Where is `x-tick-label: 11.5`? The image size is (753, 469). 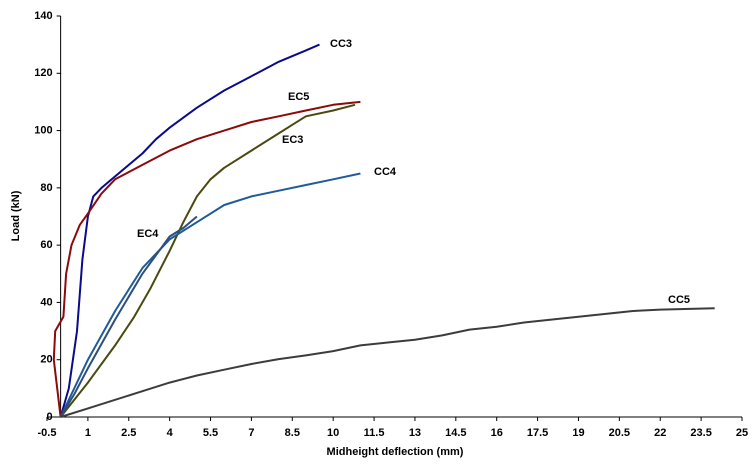 x-tick-label: 11.5 is located at coordinates (374, 433).